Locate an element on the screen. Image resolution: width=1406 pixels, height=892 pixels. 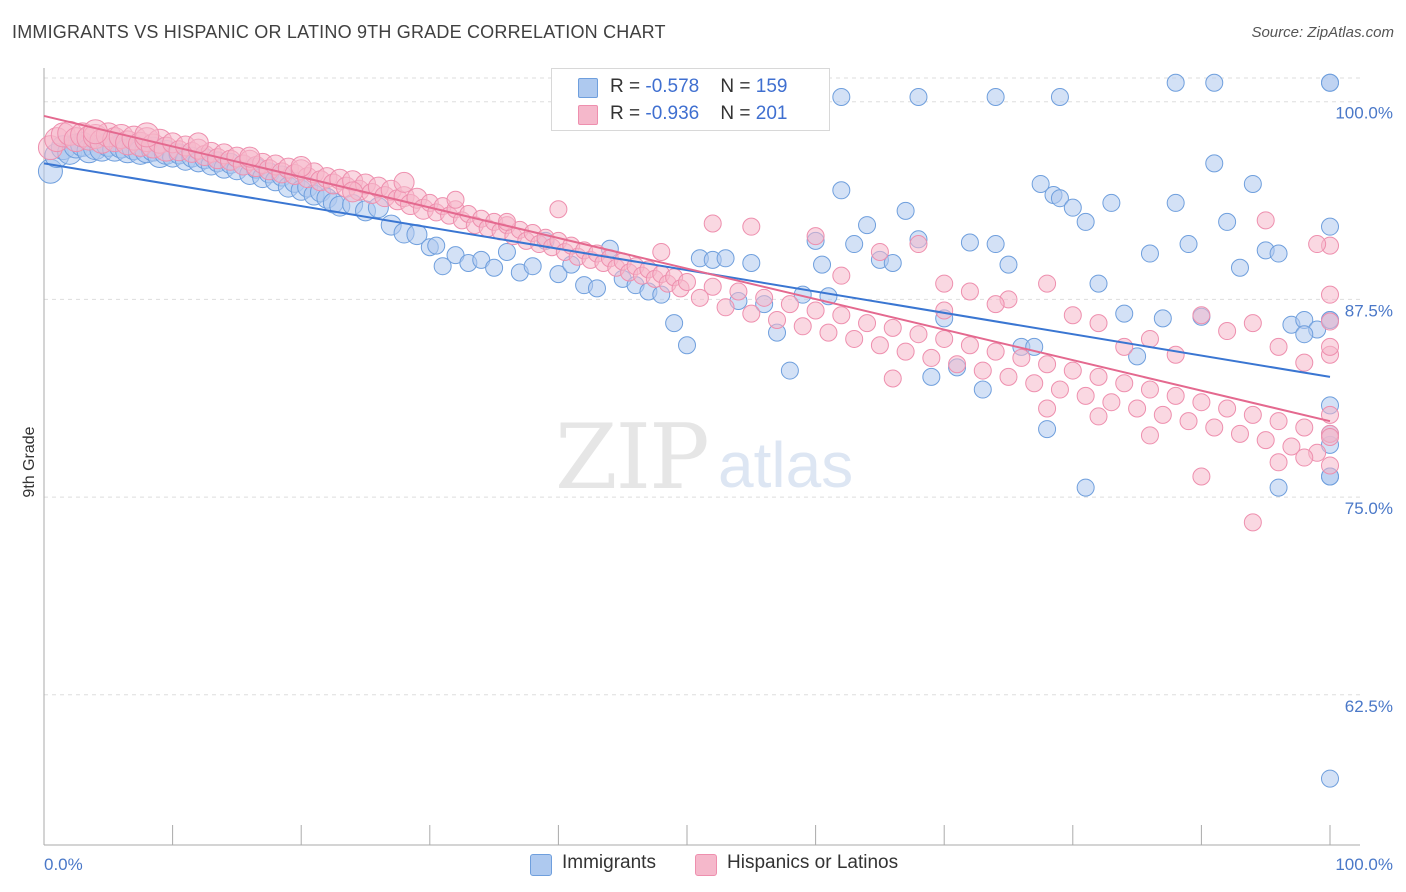
legend-n-value: 159 is located at coordinates (771, 86).